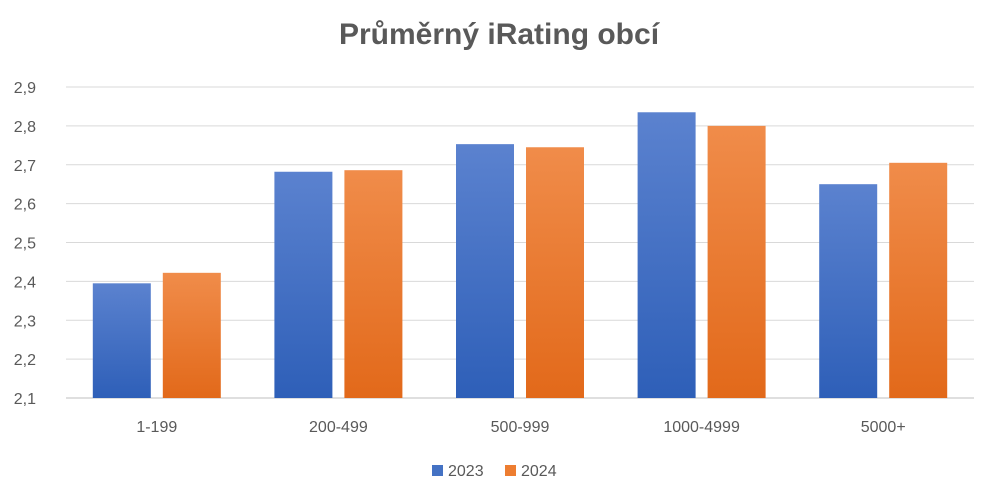 The width and height of the screenshot is (999, 498). Describe the element at coordinates (25, 321) in the screenshot. I see `y-tick-label: 2,3` at that location.